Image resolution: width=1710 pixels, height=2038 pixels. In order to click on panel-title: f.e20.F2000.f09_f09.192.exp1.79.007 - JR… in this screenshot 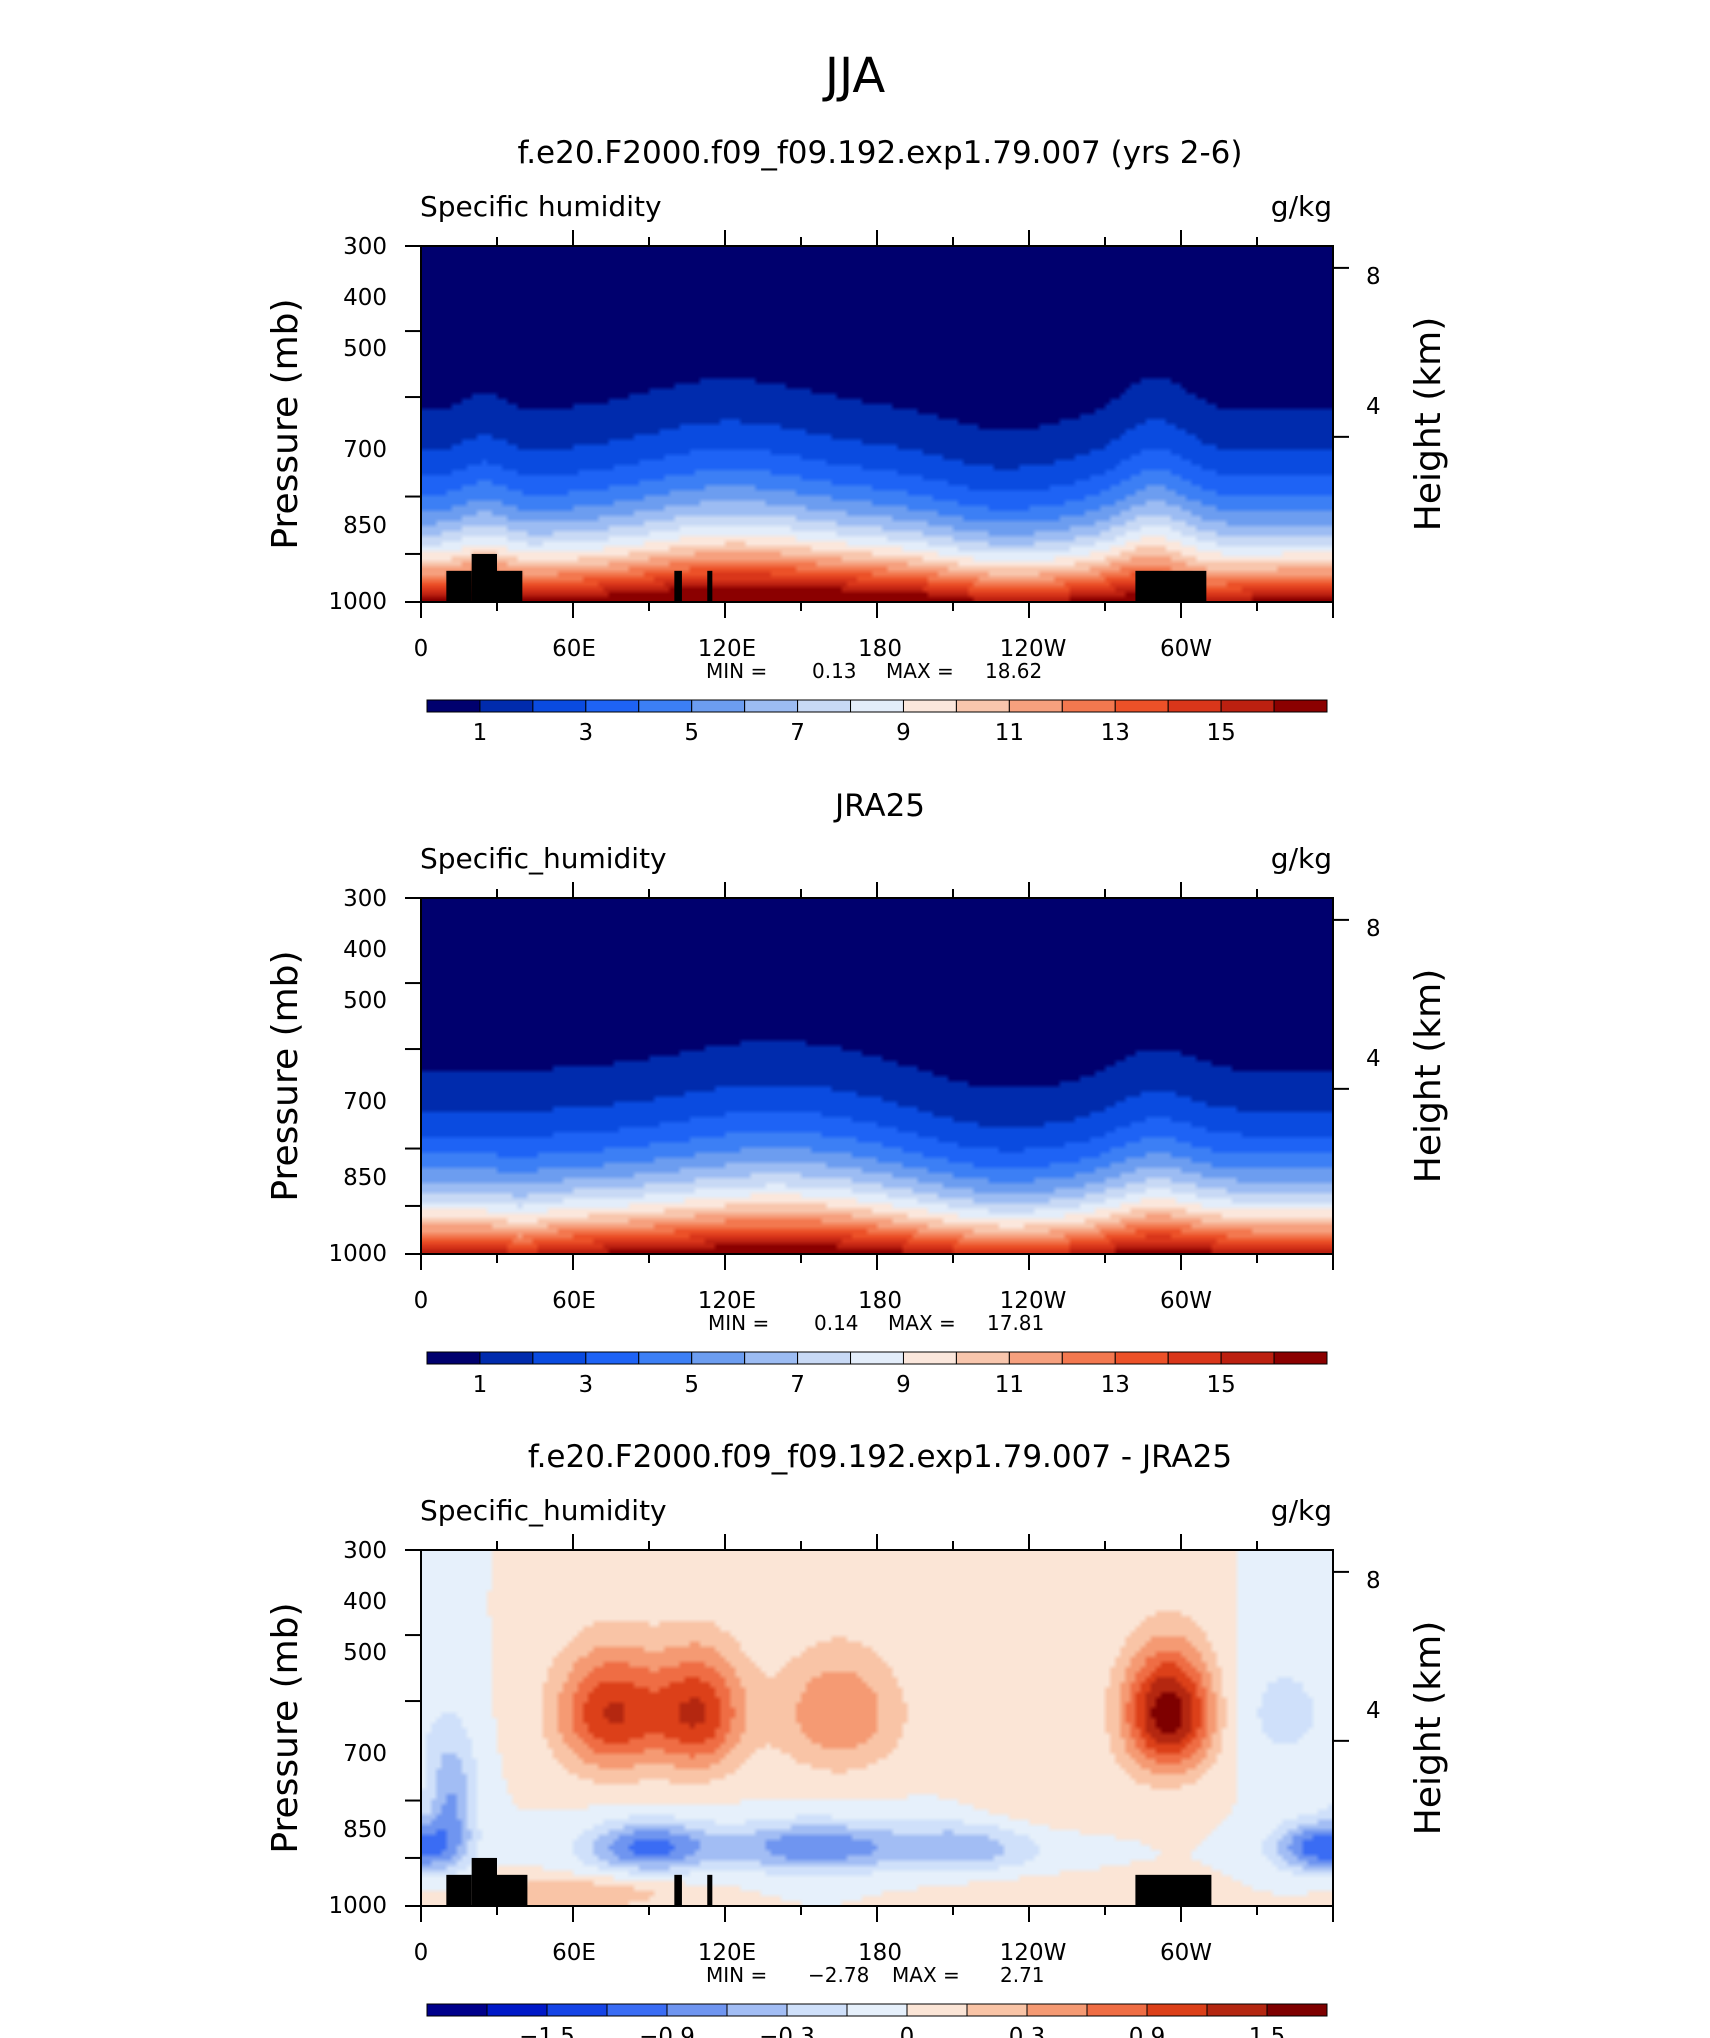, I will do `click(880, 1457)`.